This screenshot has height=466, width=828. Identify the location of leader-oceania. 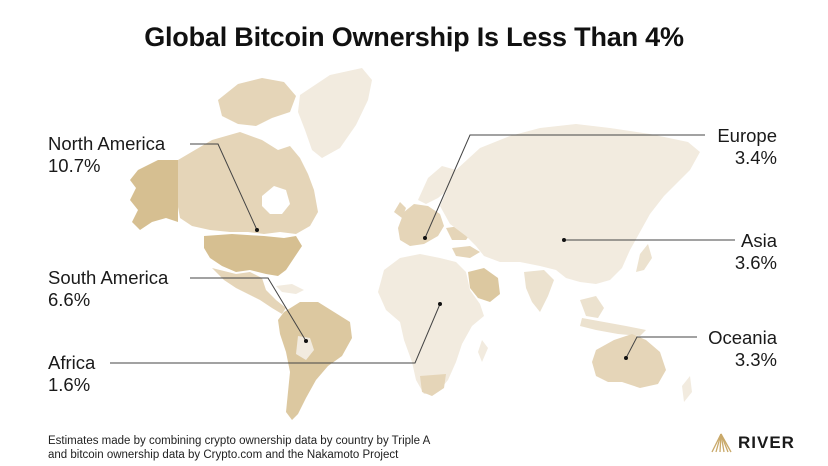
(661, 347).